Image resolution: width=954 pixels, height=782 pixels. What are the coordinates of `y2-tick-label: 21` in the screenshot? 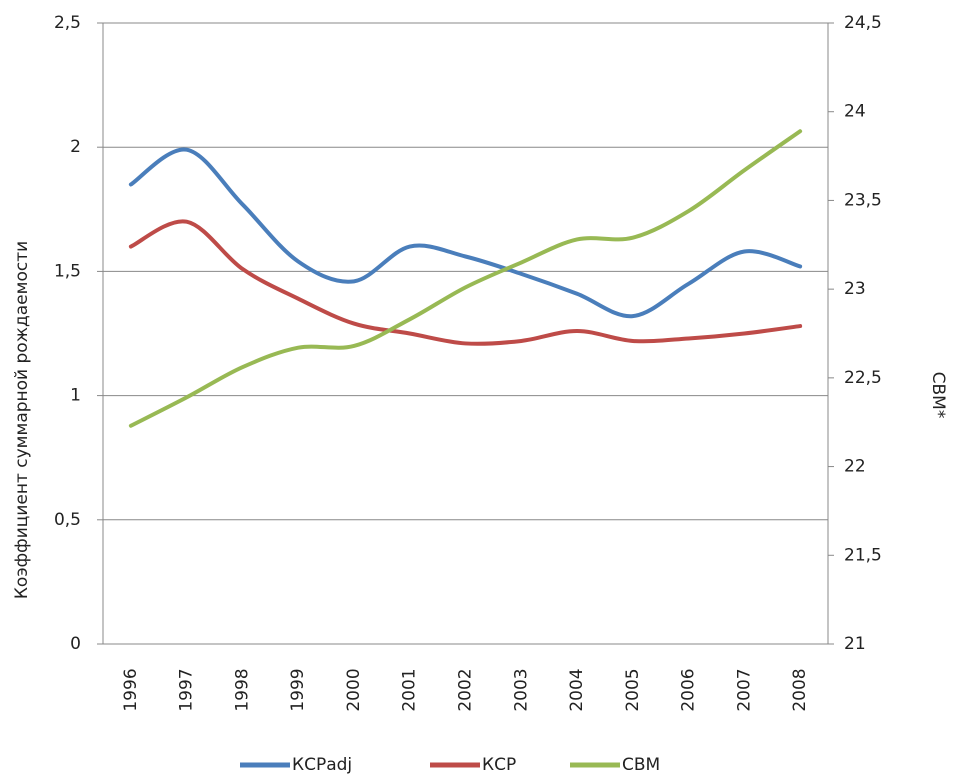 It's located at (855, 644).